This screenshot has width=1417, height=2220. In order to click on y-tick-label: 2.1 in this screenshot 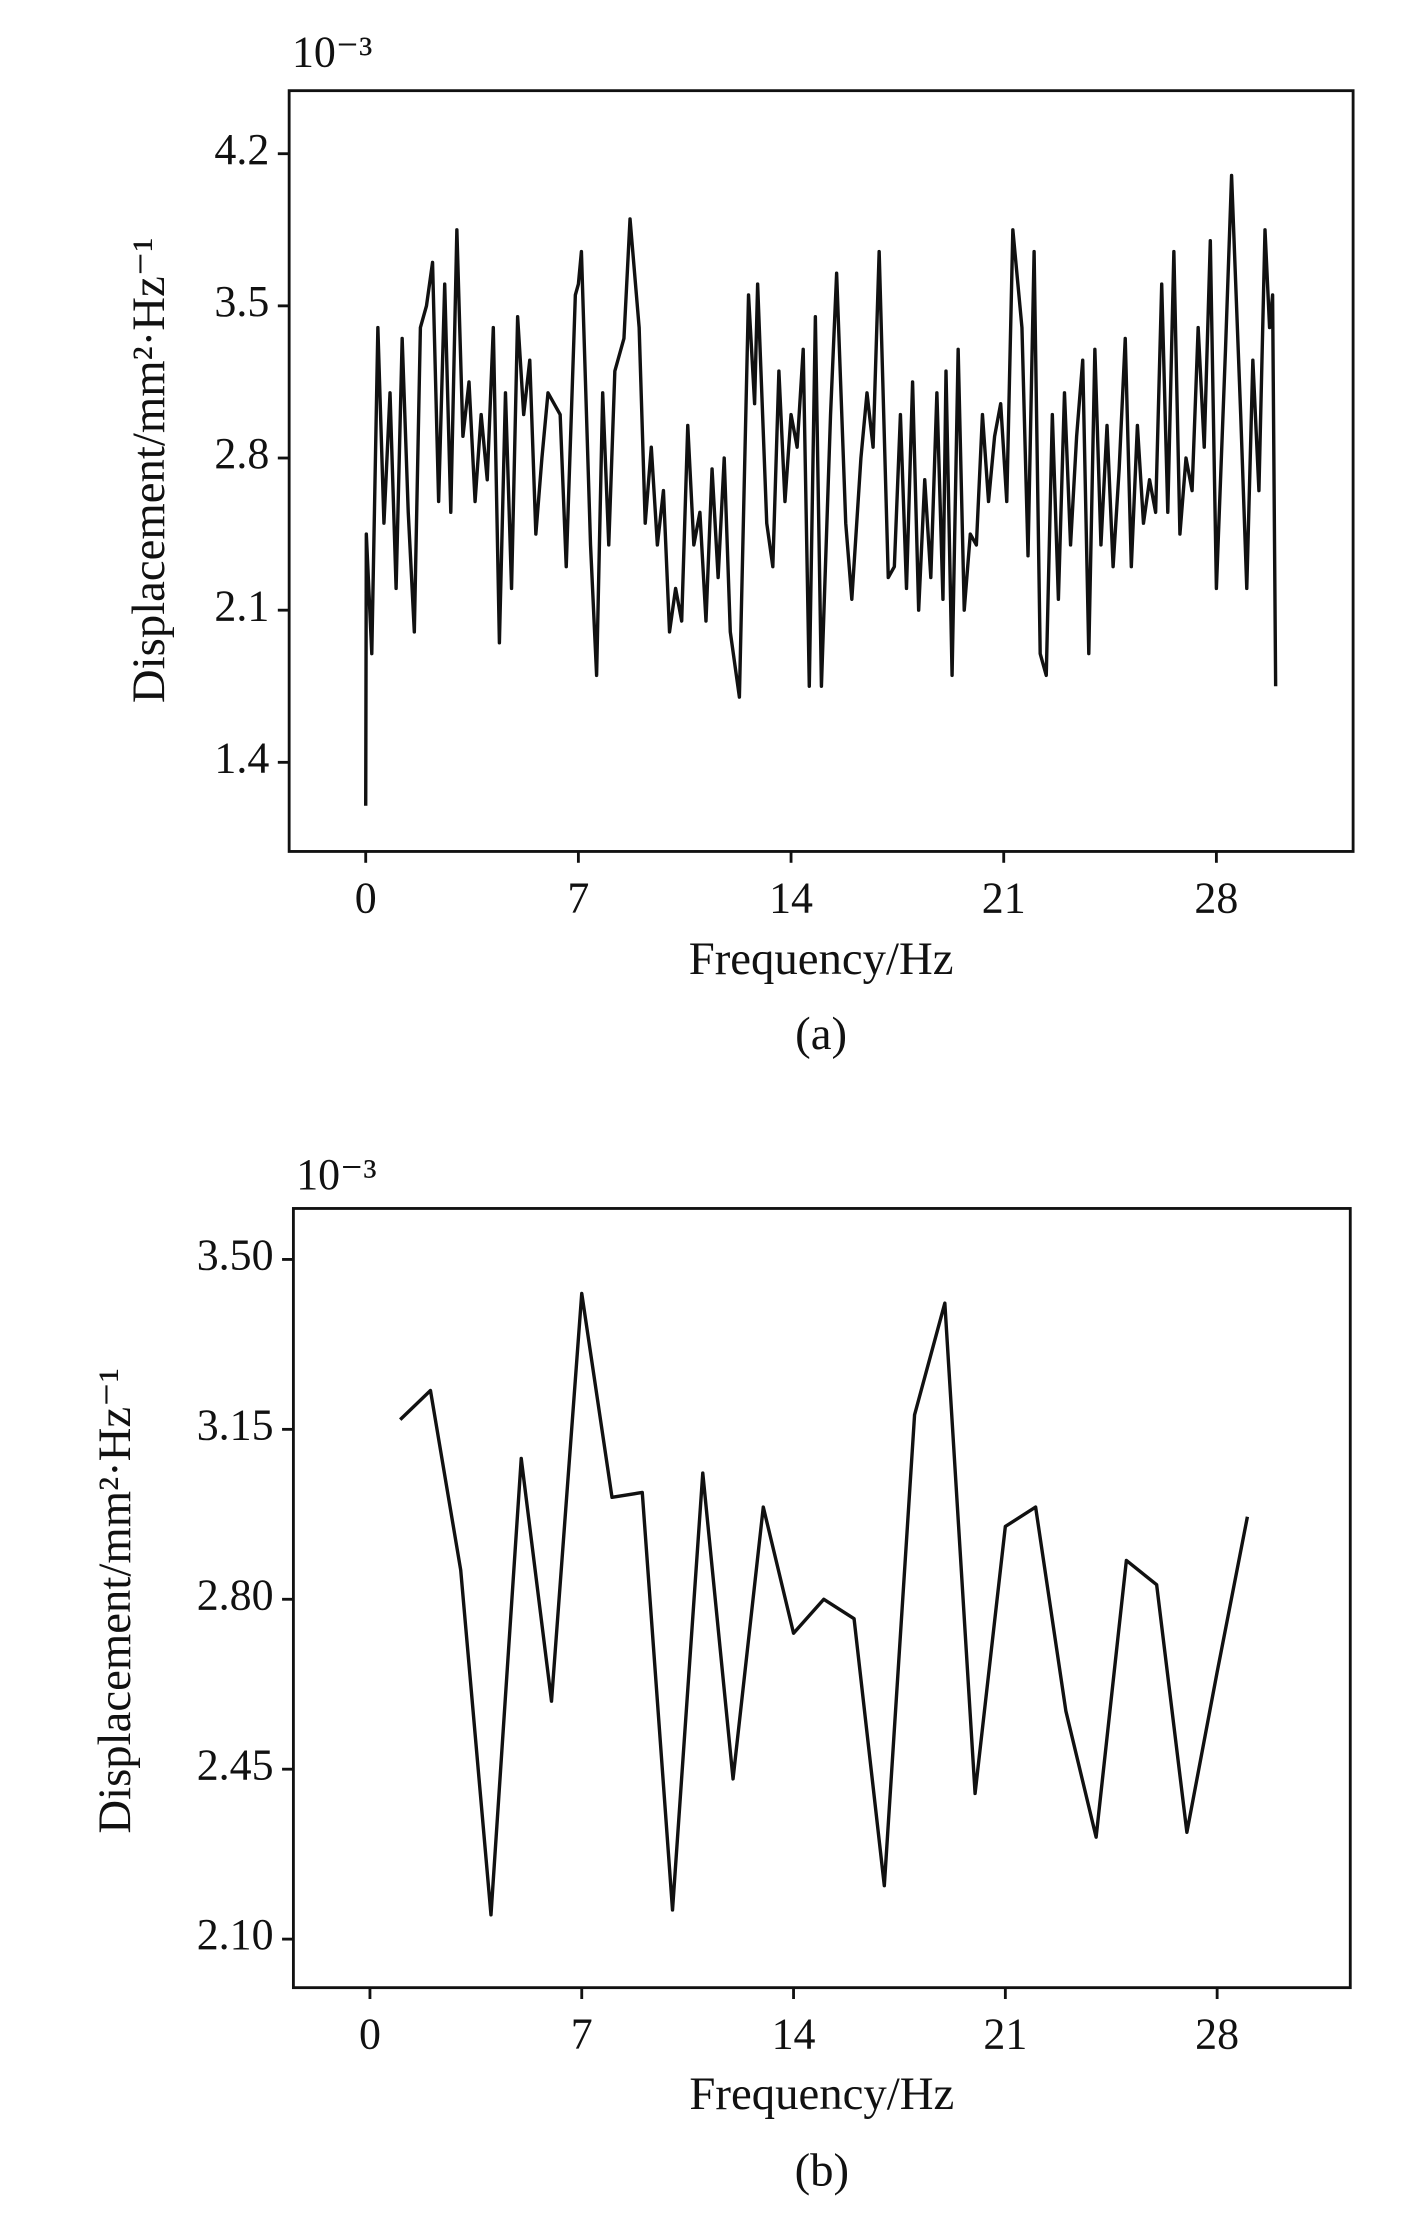, I will do `click(241, 606)`.